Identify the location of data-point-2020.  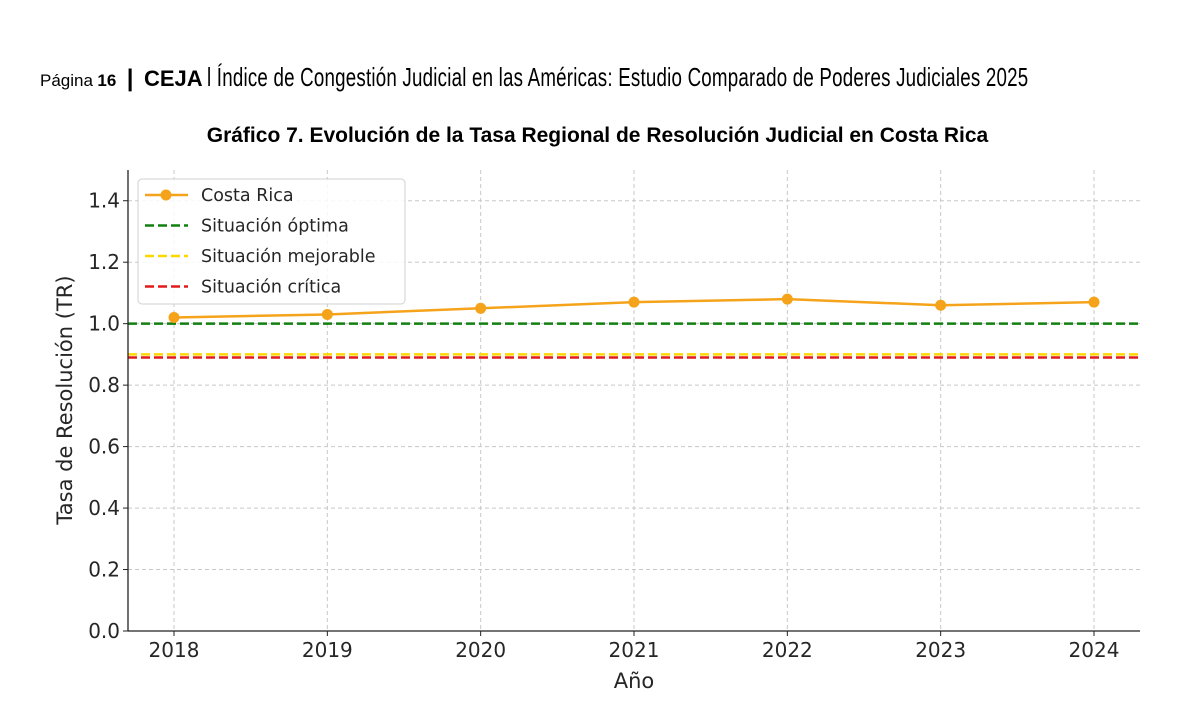
(481, 308).